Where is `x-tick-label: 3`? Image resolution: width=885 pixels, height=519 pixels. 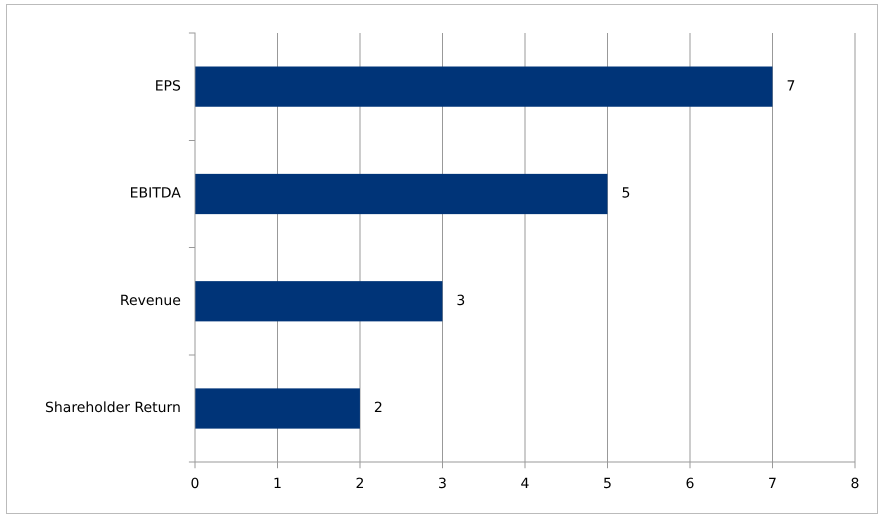
x-tick-label: 3 is located at coordinates (442, 484).